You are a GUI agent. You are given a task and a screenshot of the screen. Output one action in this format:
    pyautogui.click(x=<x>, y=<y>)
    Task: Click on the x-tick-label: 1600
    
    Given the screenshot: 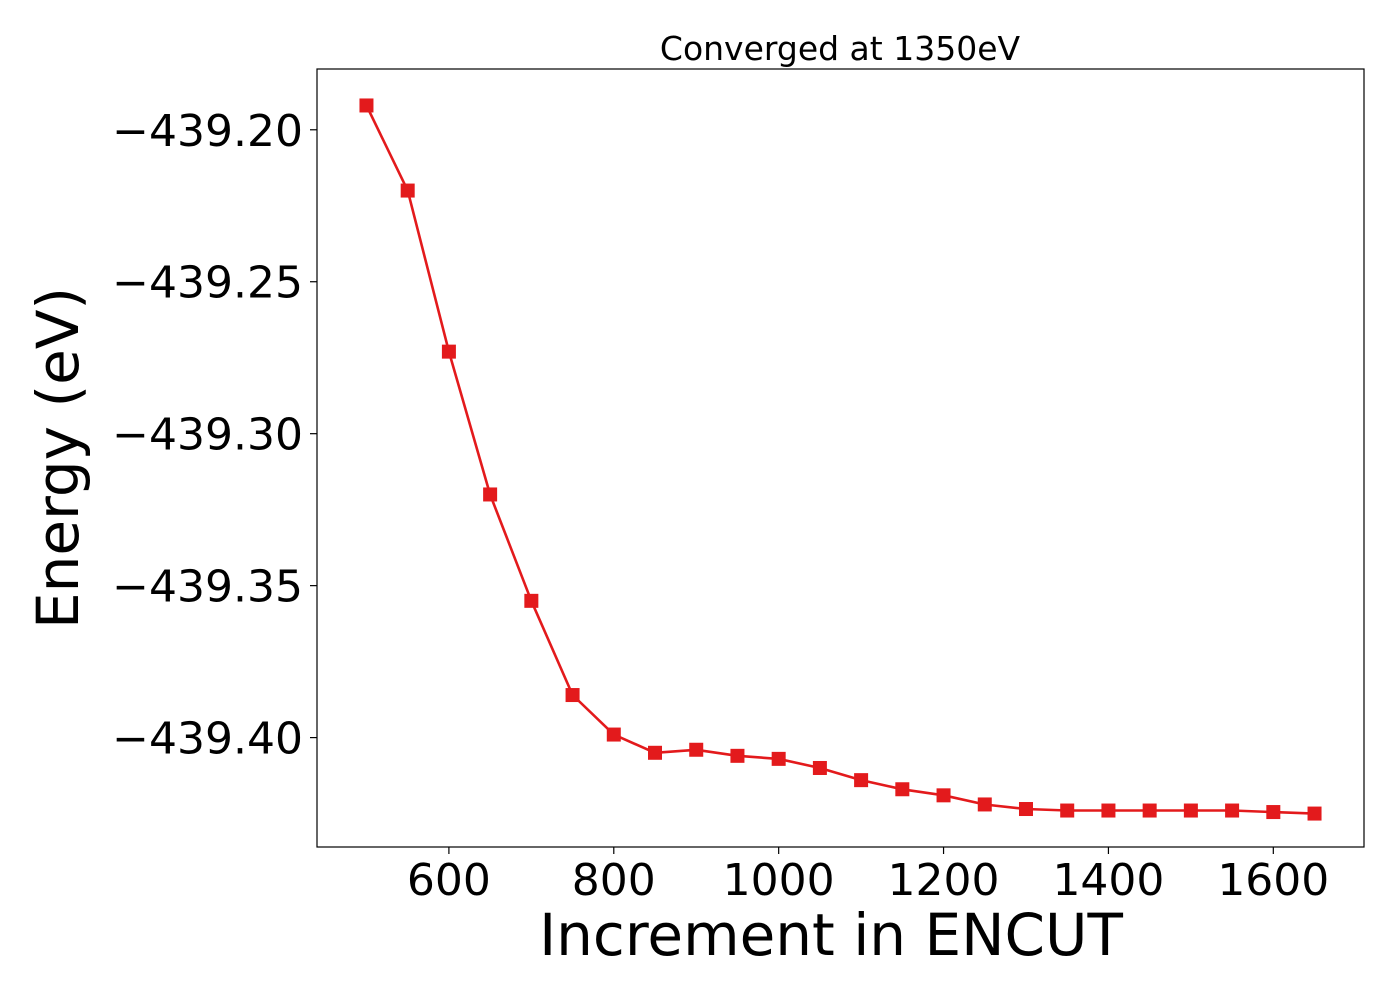 What is the action you would take?
    pyautogui.click(x=1273, y=880)
    